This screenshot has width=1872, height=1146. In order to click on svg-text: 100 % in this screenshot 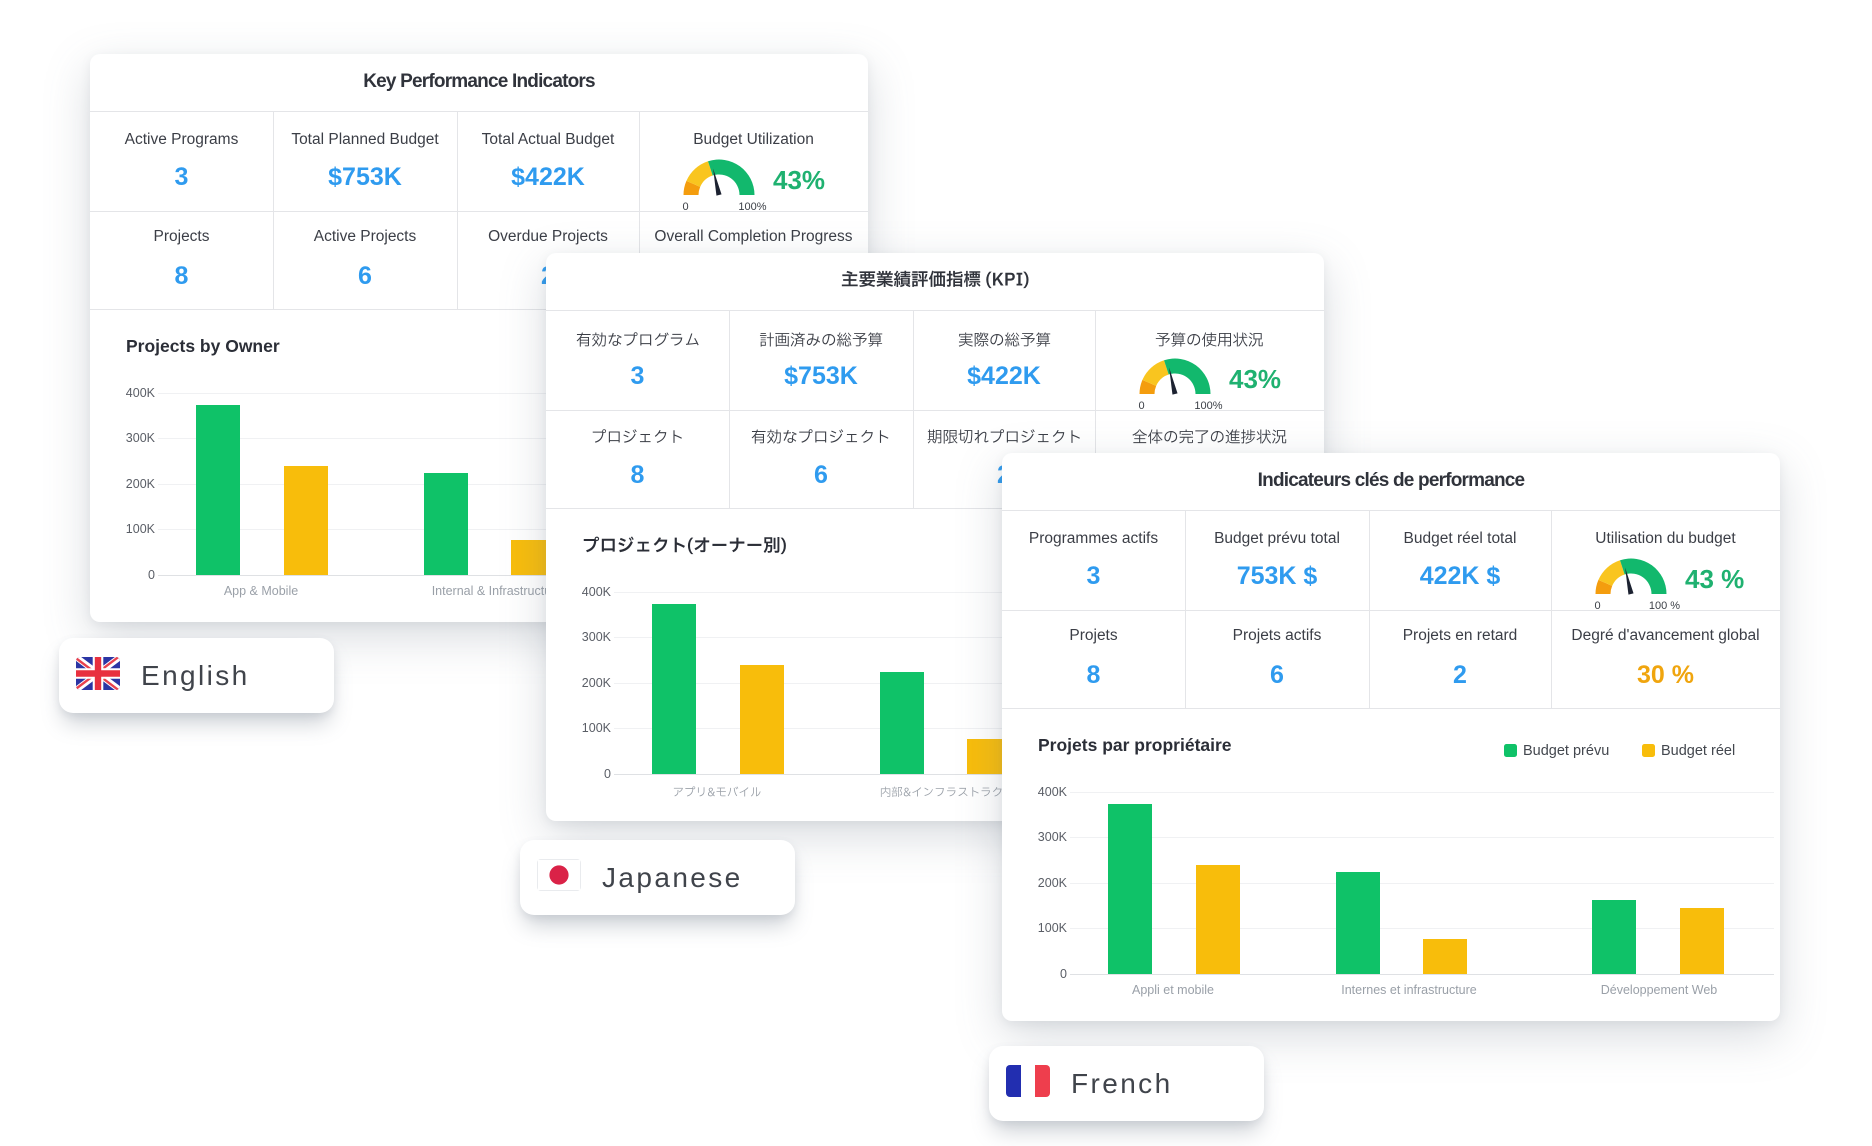, I will do `click(1664, 606)`.